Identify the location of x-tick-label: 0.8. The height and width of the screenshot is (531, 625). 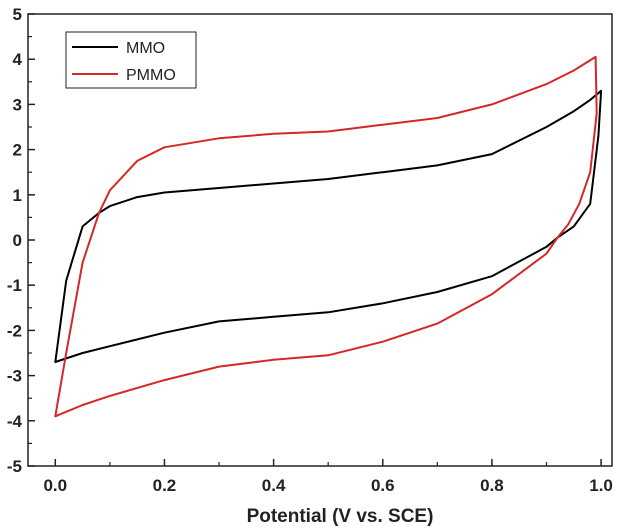
(492, 485).